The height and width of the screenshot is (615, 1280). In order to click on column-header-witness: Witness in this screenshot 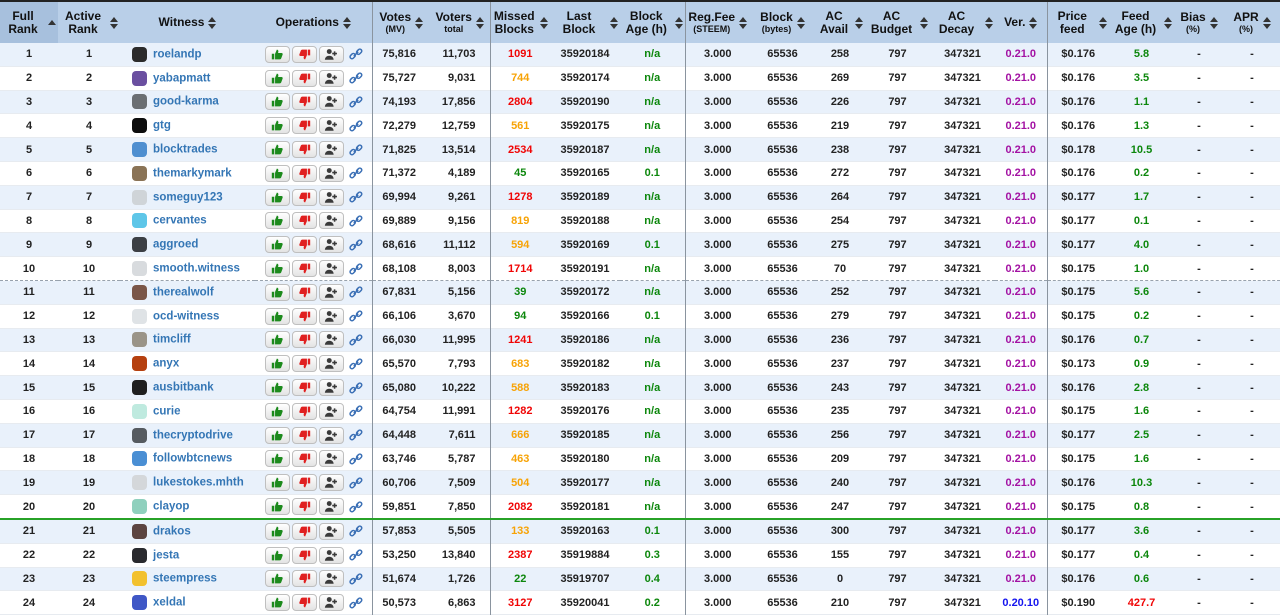, I will do `click(187, 22)`.